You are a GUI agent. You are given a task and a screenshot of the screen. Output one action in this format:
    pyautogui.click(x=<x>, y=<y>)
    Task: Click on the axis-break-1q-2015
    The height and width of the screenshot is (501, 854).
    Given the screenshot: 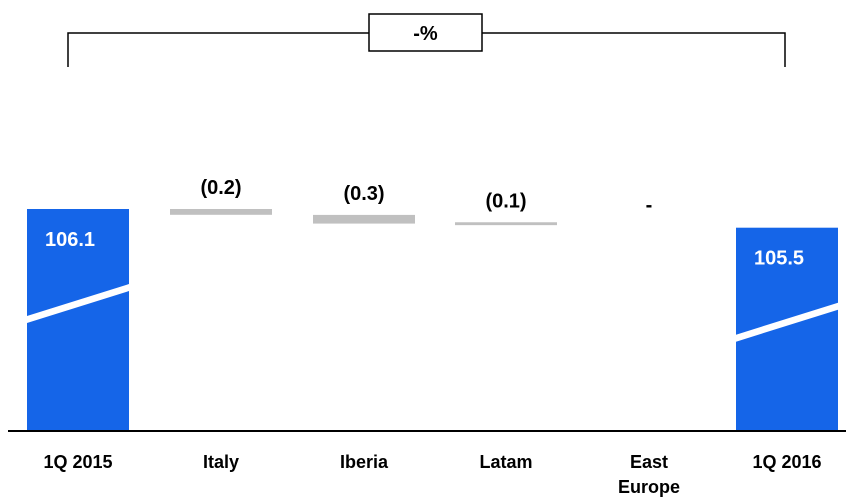 What is the action you would take?
    pyautogui.click(x=78, y=303)
    